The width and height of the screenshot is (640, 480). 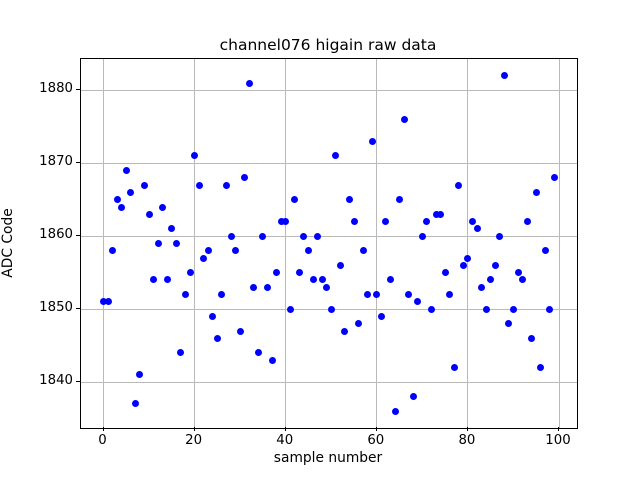 I want to click on y-axis-label: ADC Code, so click(x=8, y=243).